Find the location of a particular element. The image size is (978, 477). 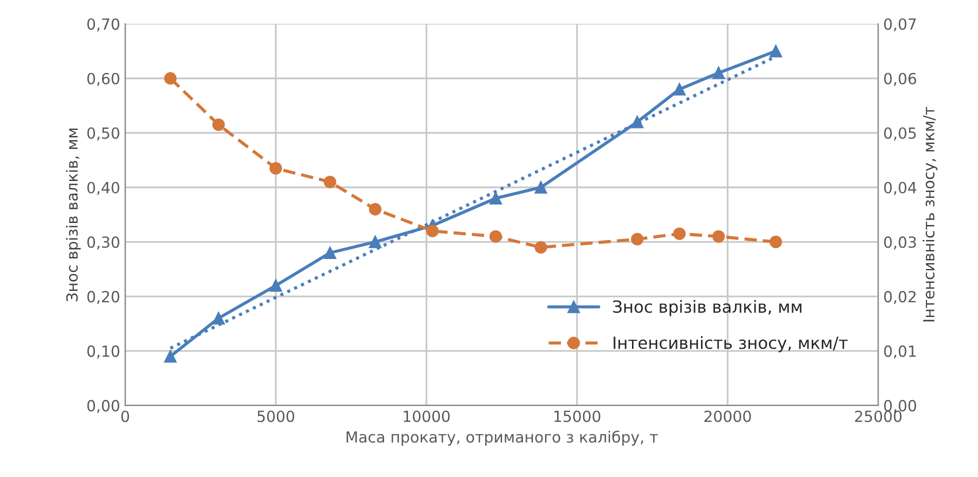

y-tick-label: 0,30 is located at coordinates (103, 243).